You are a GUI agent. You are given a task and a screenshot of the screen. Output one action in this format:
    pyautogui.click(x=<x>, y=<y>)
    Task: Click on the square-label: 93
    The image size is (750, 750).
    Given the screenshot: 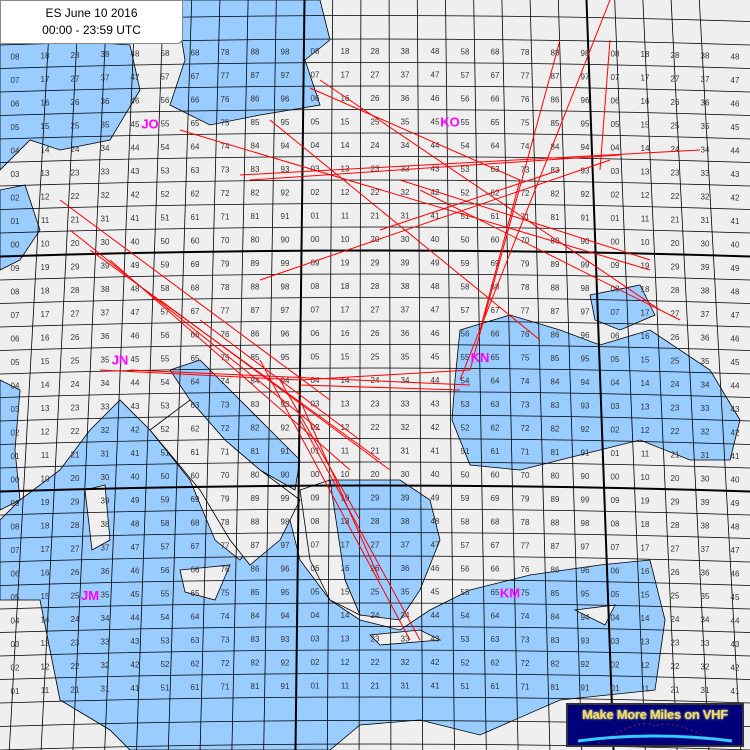 What is the action you would take?
    pyautogui.click(x=585, y=405)
    